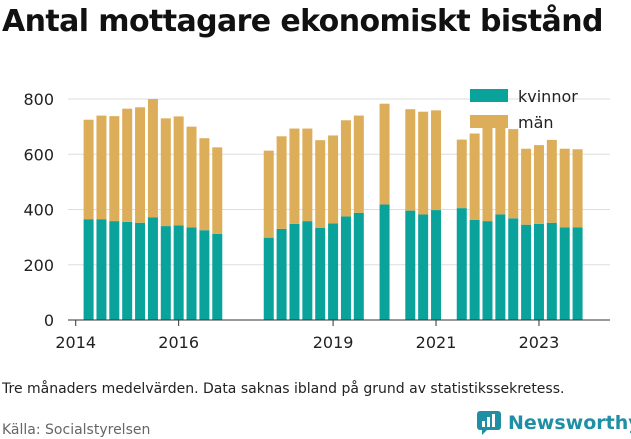  I want to click on y-tick-label-600: 600, so click(38, 154).